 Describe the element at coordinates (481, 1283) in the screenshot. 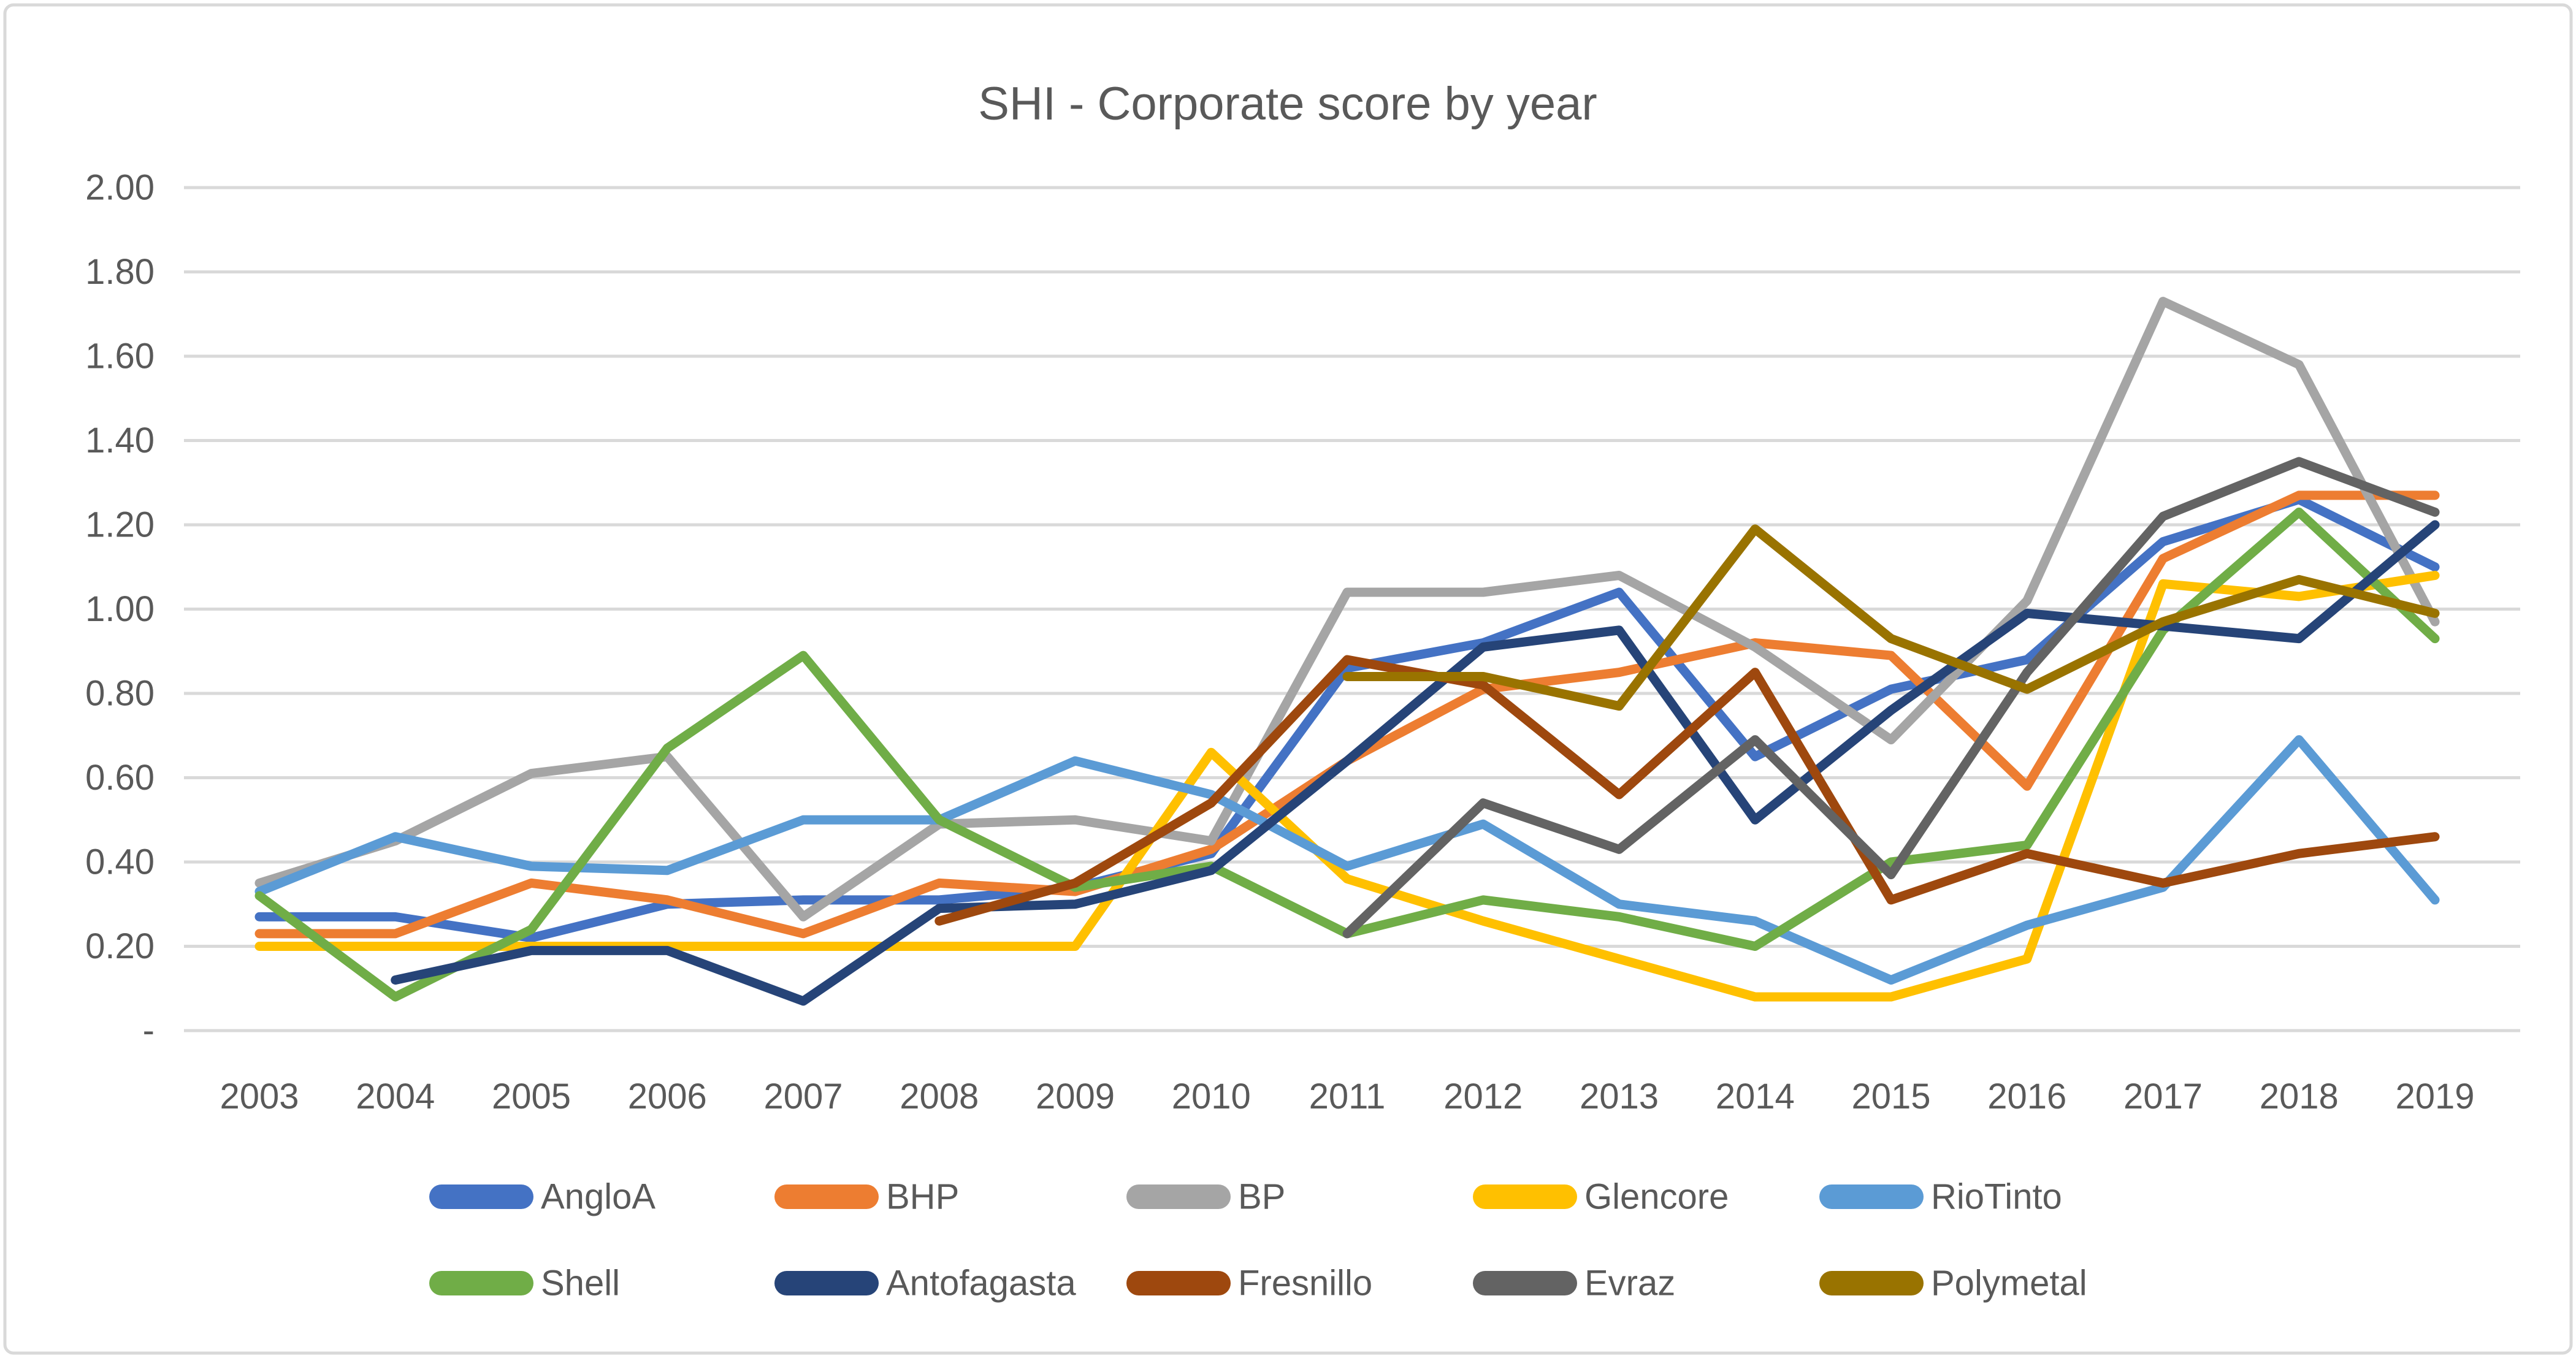

I see `legend-swatch-Shell` at that location.